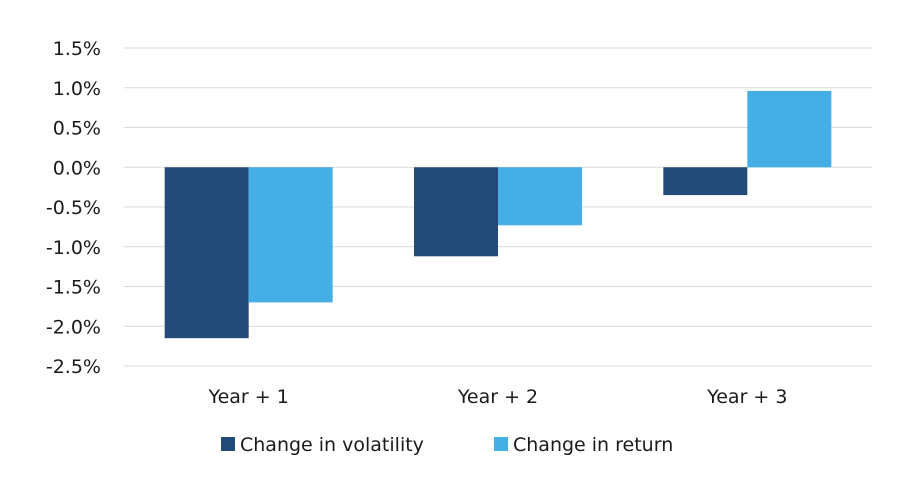 The width and height of the screenshot is (906, 480). Describe the element at coordinates (73, 248) in the screenshot. I see `y-tick-label: -1.0%` at that location.